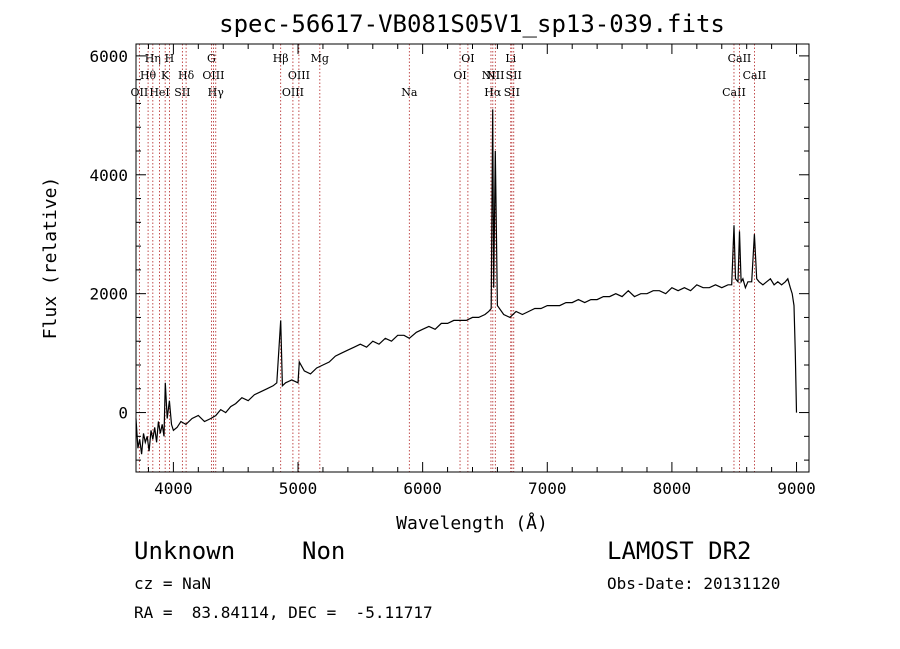  Describe the element at coordinates (298, 488) in the screenshot. I see `x-tick-label: 5000` at that location.